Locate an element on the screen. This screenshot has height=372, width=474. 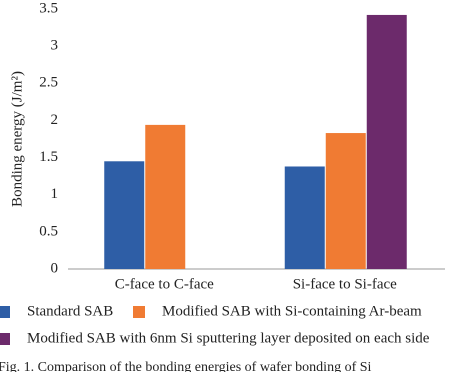
y-tick-label: 1 is located at coordinates (55, 194).